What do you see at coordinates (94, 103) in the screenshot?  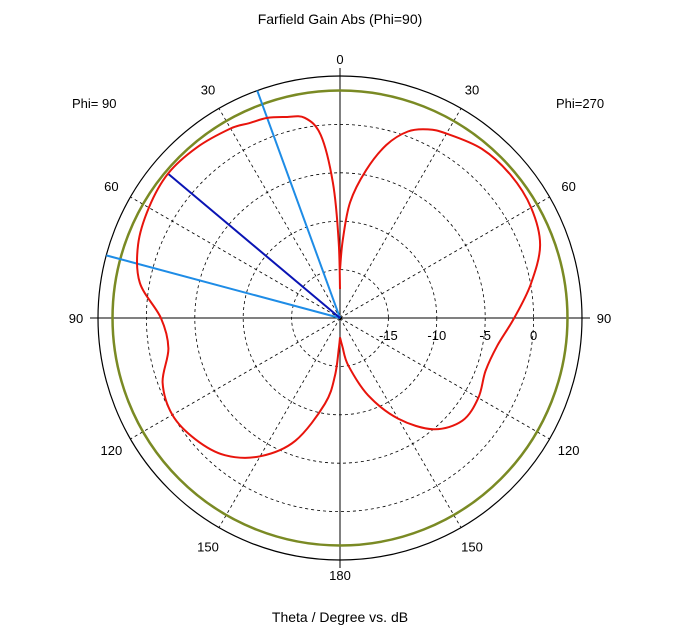 I see `left-half-label: Phi= 90` at bounding box center [94, 103].